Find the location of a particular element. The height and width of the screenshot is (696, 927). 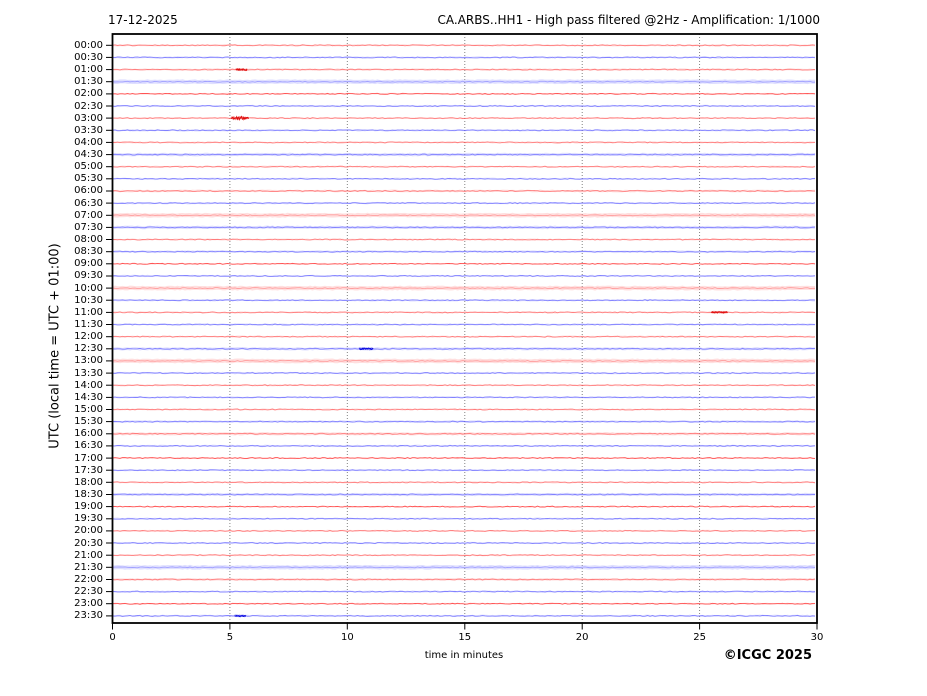

trace-09:00 is located at coordinates (464, 263).